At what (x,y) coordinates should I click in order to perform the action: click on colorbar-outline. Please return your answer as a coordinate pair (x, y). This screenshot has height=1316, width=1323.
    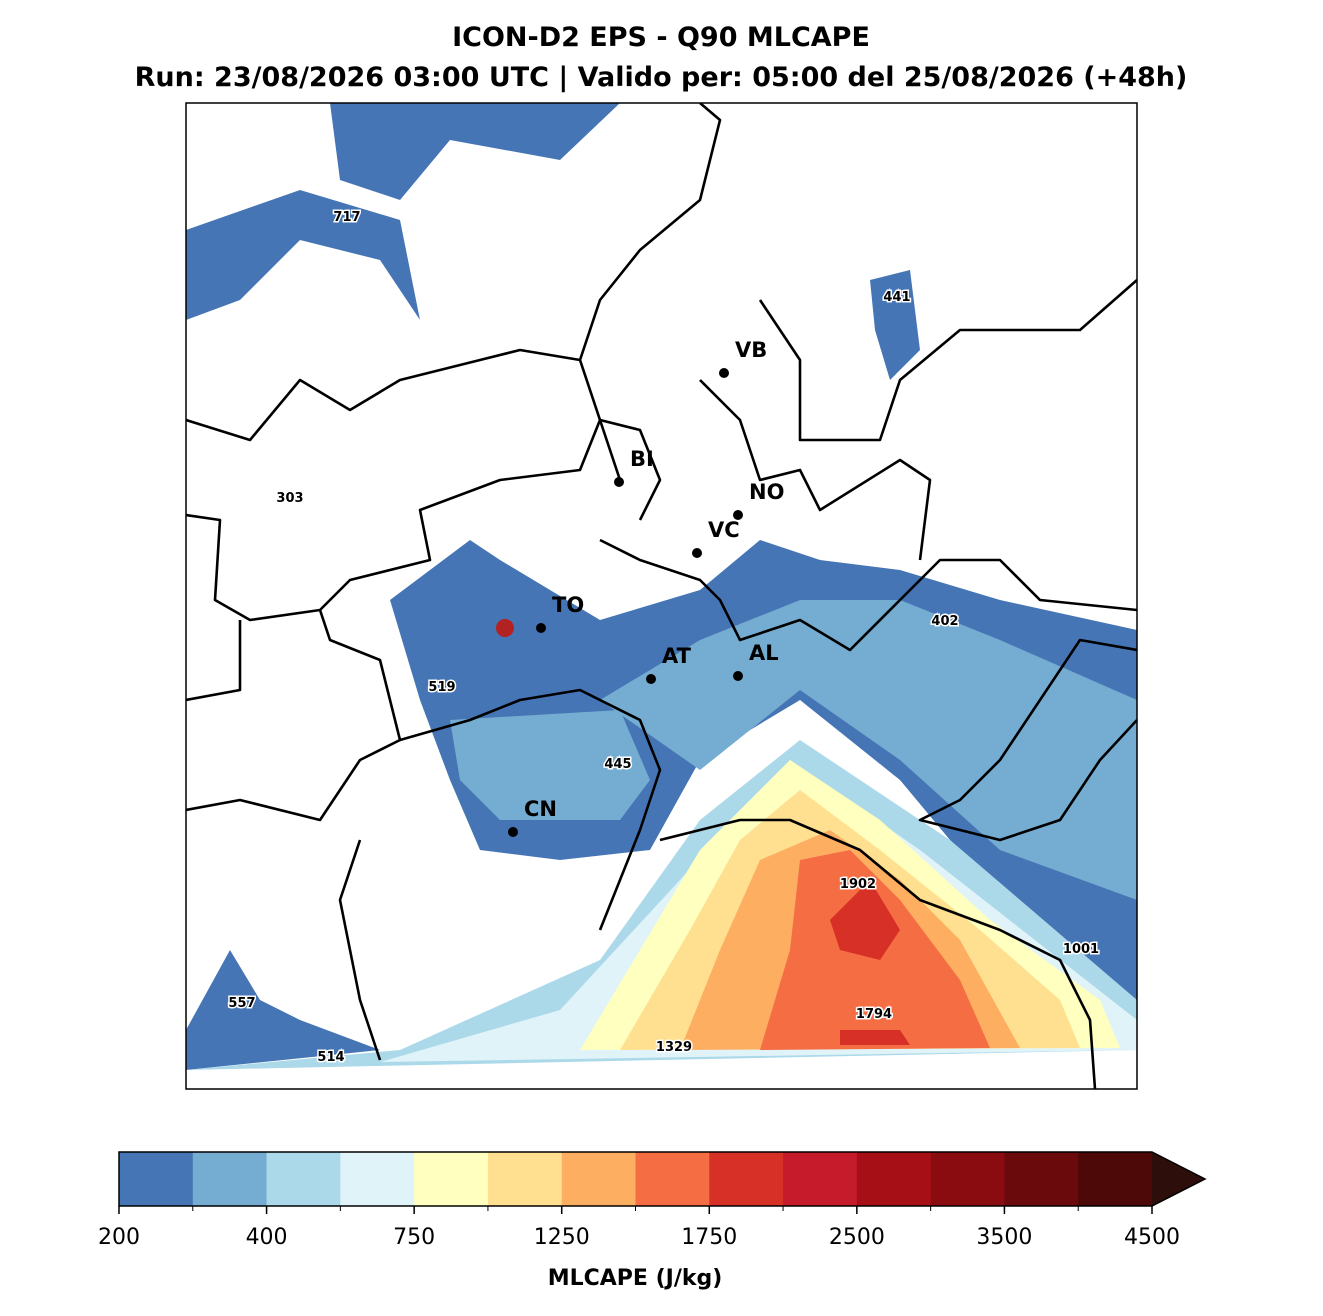
    Looking at the image, I should click on (662, 1179).